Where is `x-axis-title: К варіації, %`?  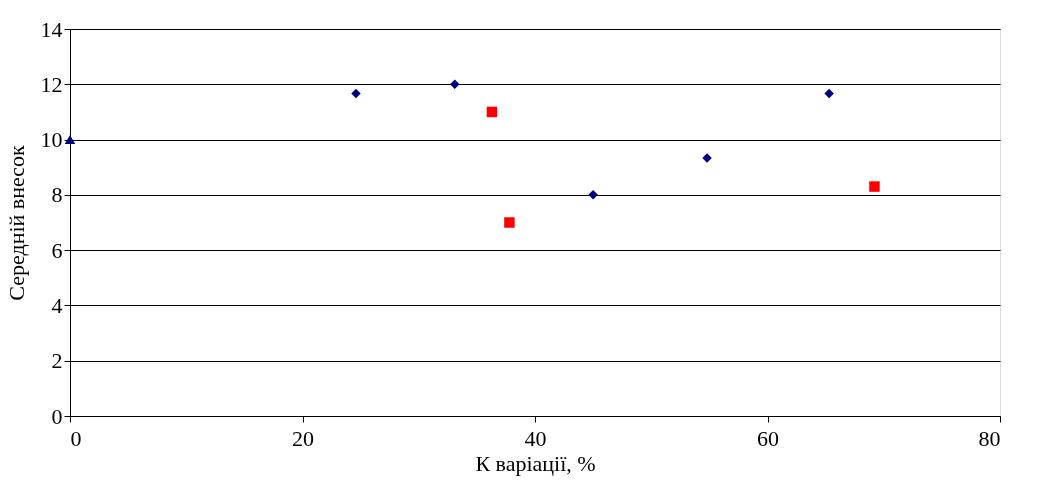
x-axis-title: К варіації, % is located at coordinates (535, 463).